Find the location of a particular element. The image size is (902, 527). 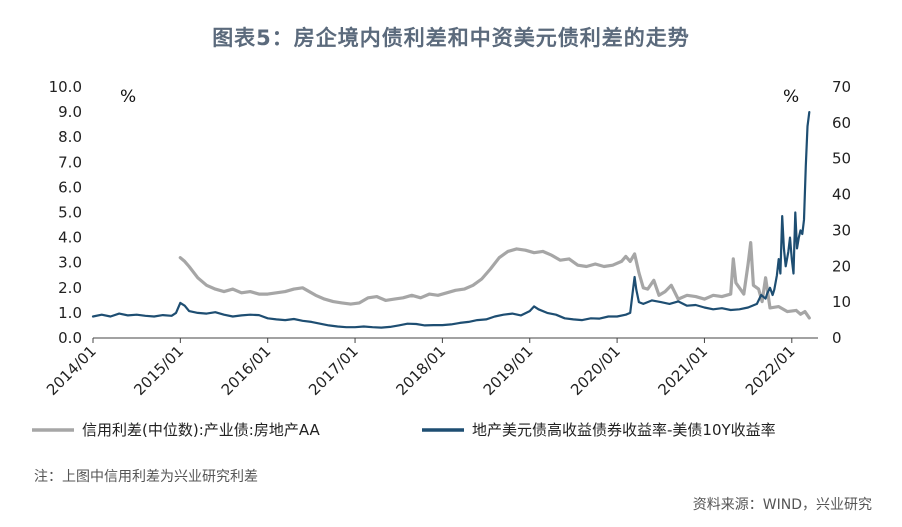

chart-title: 图表5：房企境内债利差和中资美元债利差的走势 is located at coordinates (451, 38).